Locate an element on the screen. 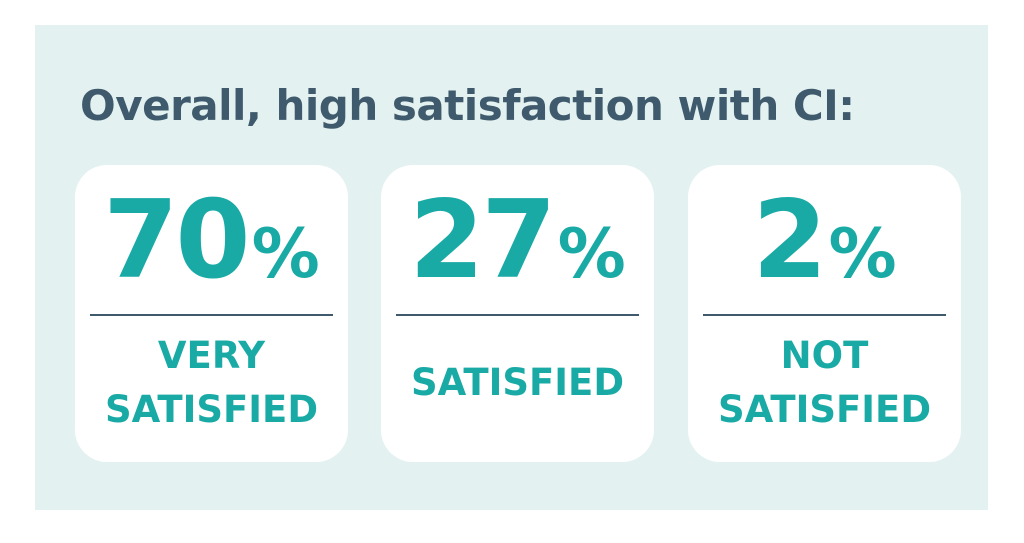  stat-card: 70% VERY SATISFIED is located at coordinates (211, 313).